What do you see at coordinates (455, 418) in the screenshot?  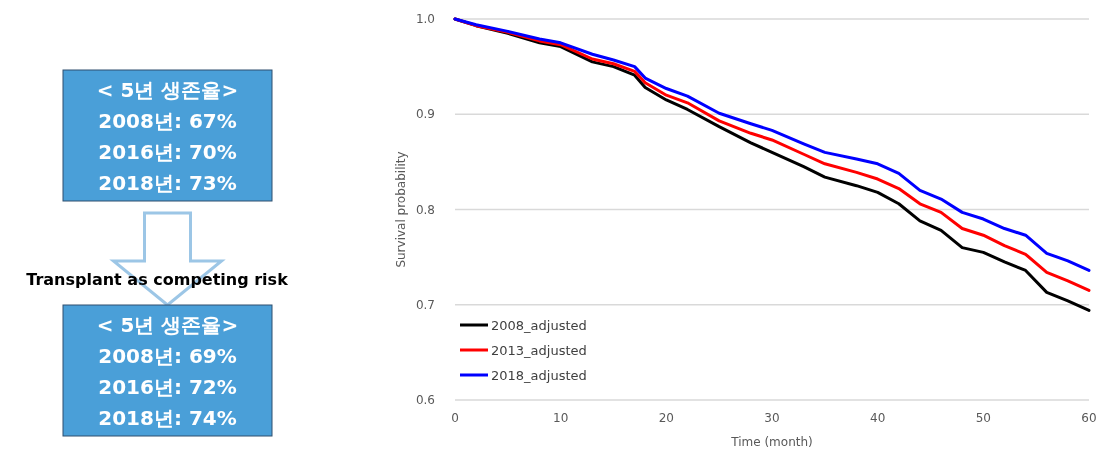 I see `x-tick-label: 0` at bounding box center [455, 418].